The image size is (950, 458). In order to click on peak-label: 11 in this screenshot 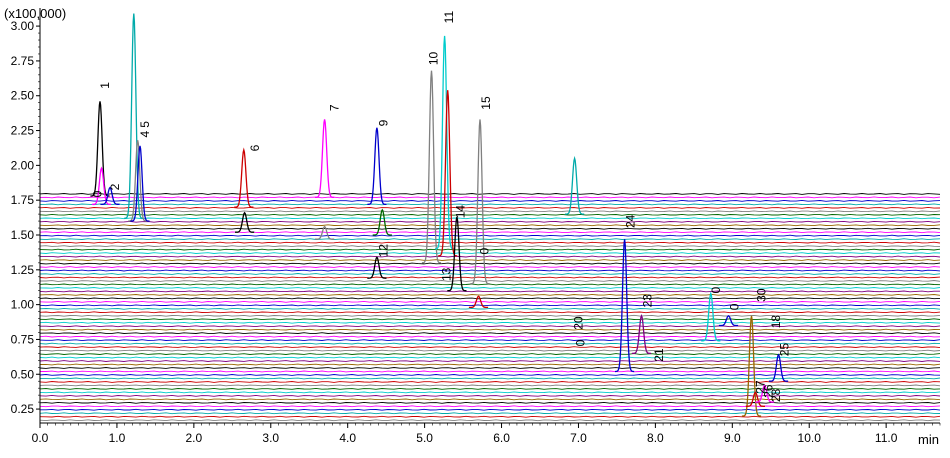, I will do `click(449, 17)`.